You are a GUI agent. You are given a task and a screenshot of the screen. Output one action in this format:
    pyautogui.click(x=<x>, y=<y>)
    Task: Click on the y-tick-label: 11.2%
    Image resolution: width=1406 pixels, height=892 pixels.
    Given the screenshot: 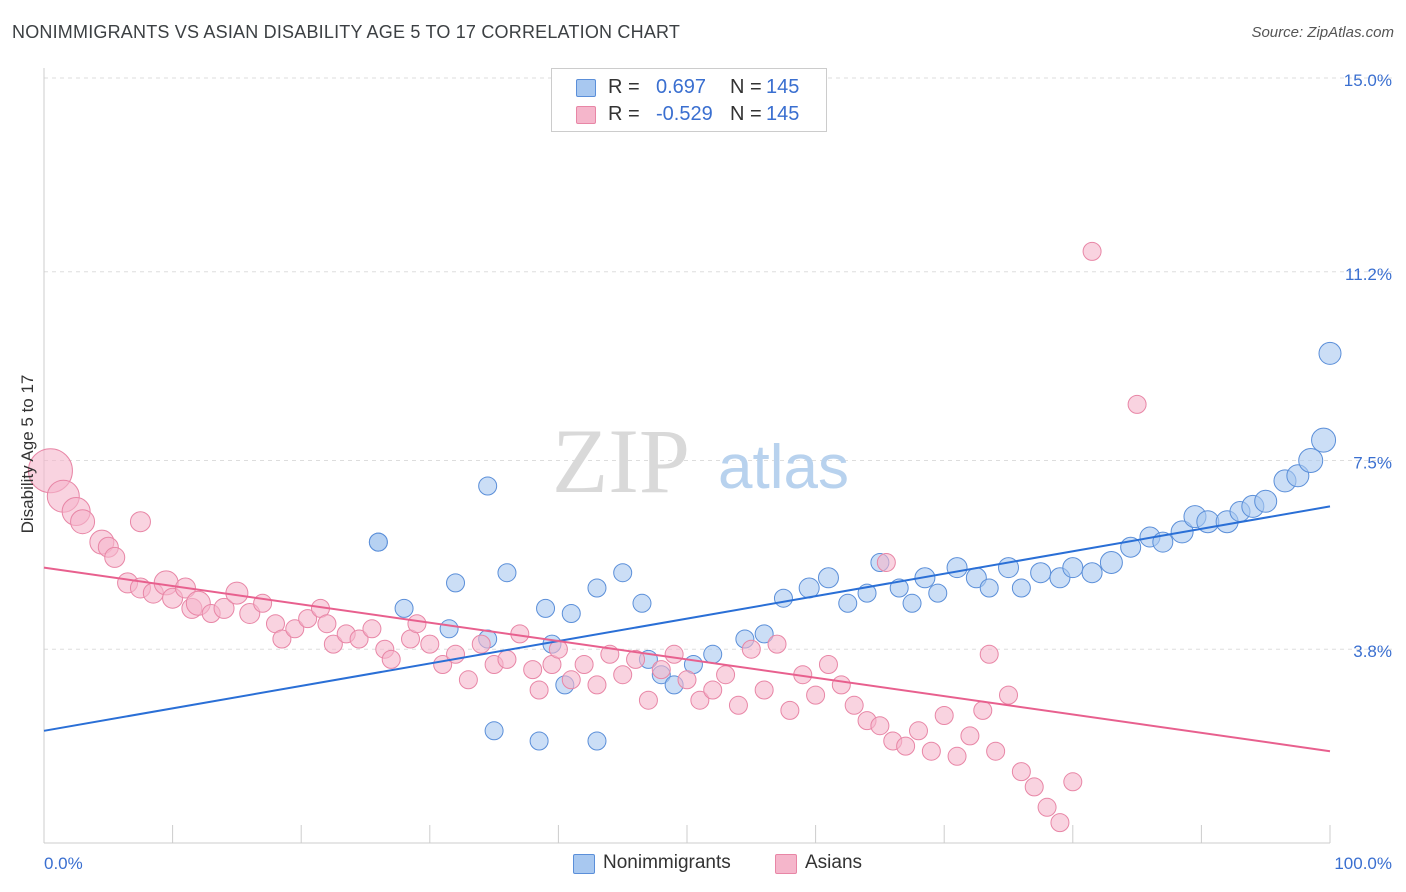 What is the action you would take?
    pyautogui.click(x=1368, y=274)
    